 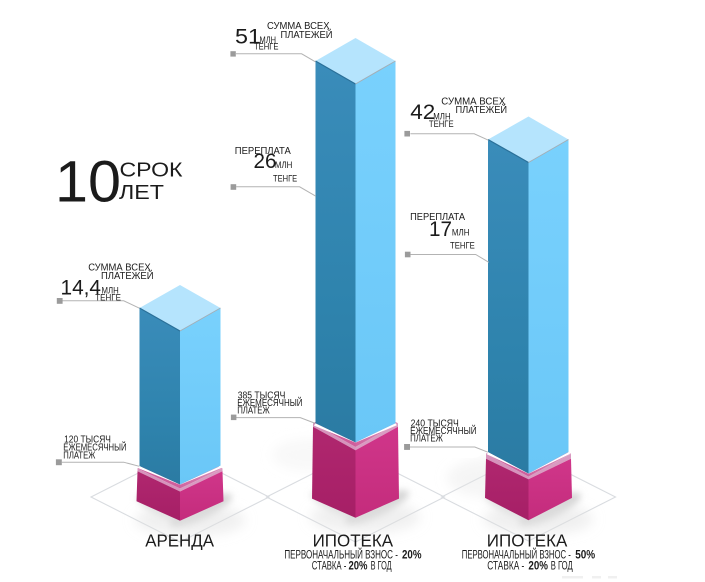 What do you see at coordinates (265, 161) in the screenshot?
I see `svg-text: 26` at bounding box center [265, 161].